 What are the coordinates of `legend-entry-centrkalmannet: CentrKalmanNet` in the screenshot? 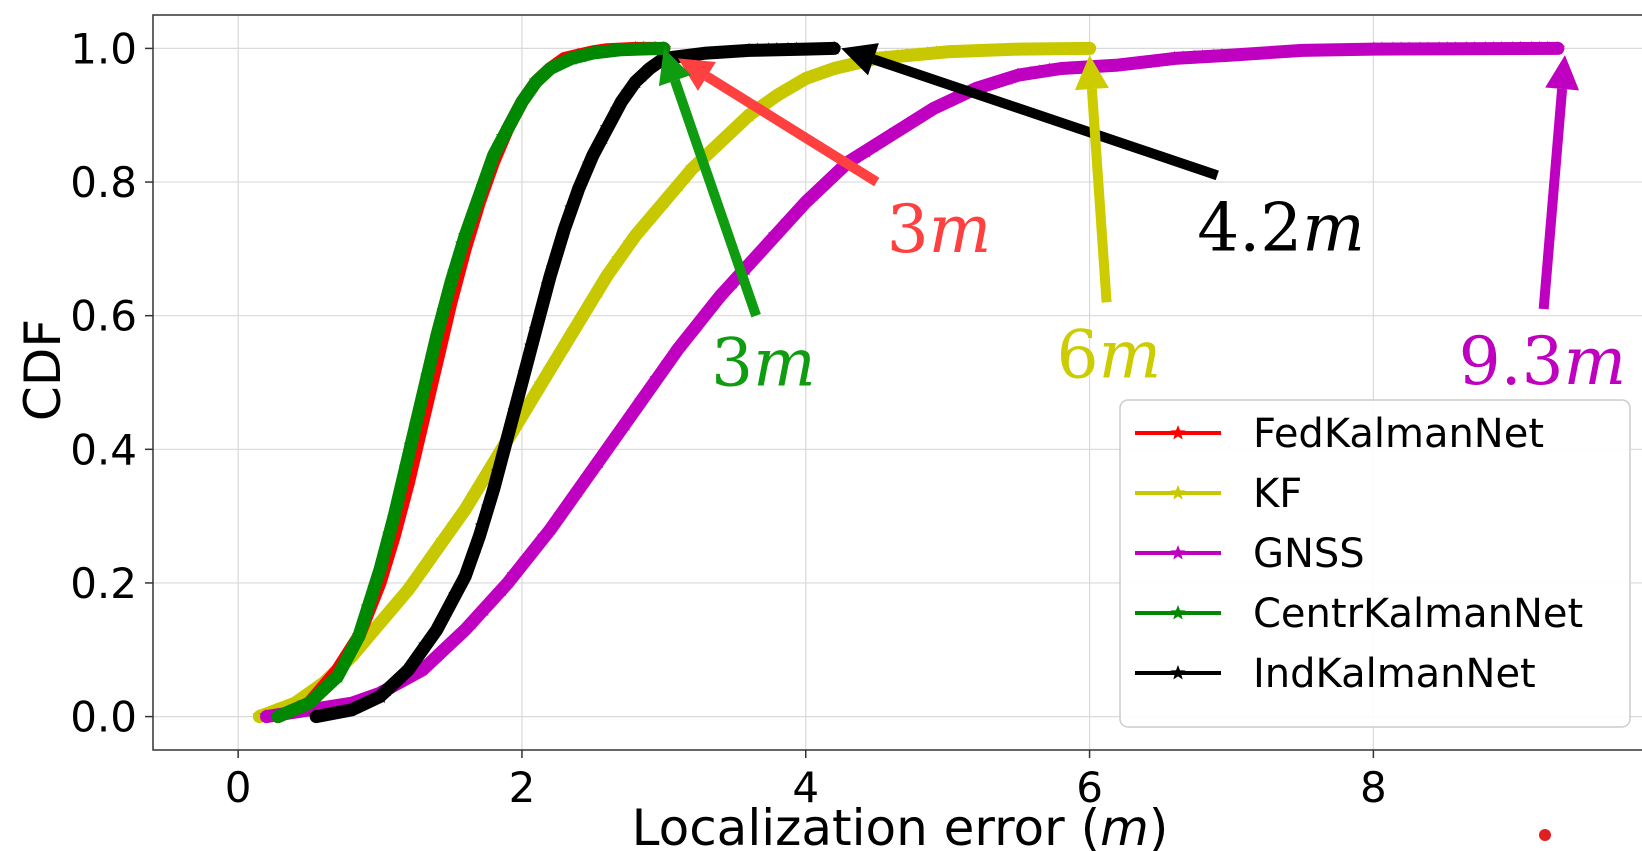 It's located at (1359, 614).